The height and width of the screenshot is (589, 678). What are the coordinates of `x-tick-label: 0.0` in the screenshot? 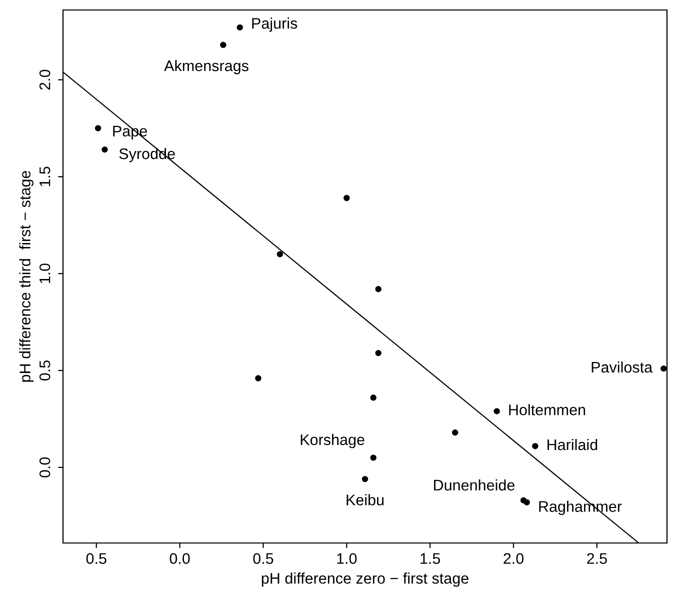 It's located at (180, 558).